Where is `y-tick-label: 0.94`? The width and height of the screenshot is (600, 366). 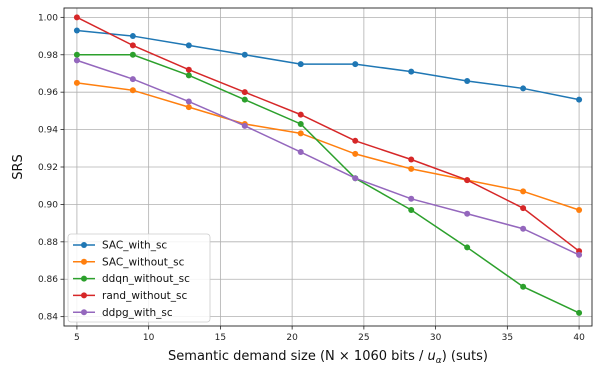
y-tick-label: 0.94 is located at coordinates (48, 131).